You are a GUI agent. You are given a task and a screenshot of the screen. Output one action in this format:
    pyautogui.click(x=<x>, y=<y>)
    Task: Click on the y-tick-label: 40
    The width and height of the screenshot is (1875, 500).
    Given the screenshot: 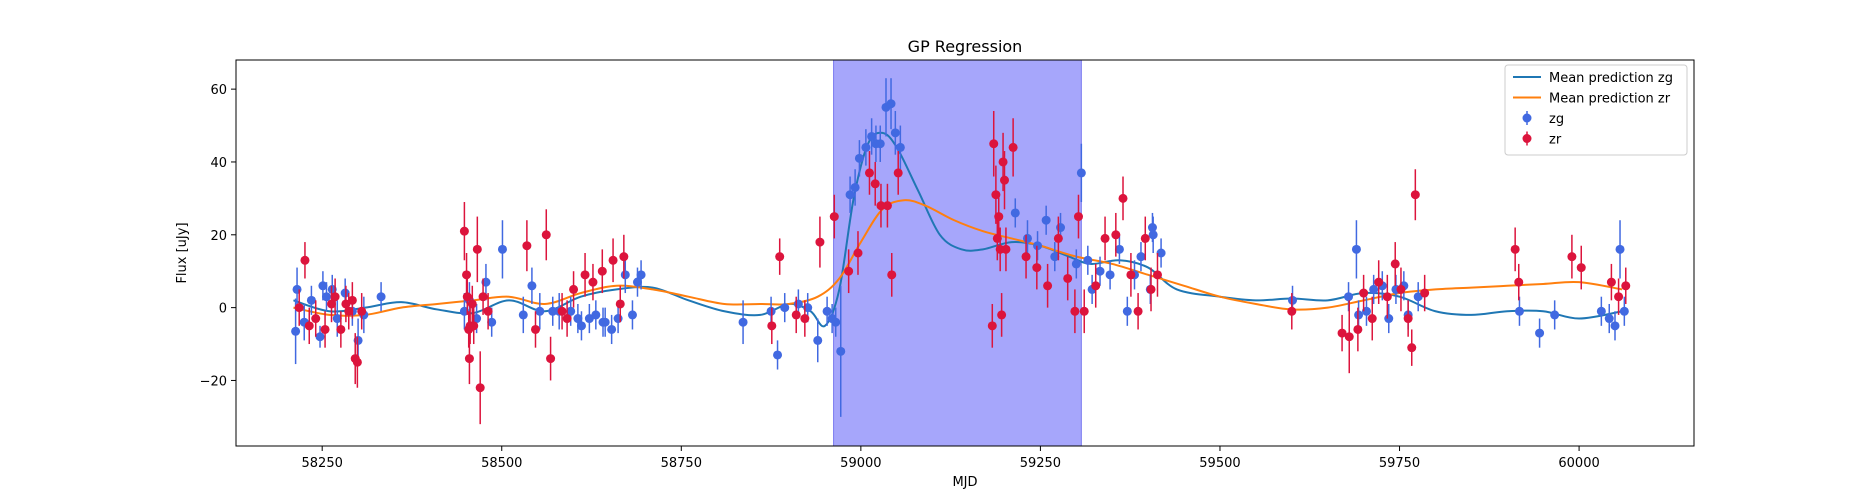 What is the action you would take?
    pyautogui.click(x=218, y=163)
    